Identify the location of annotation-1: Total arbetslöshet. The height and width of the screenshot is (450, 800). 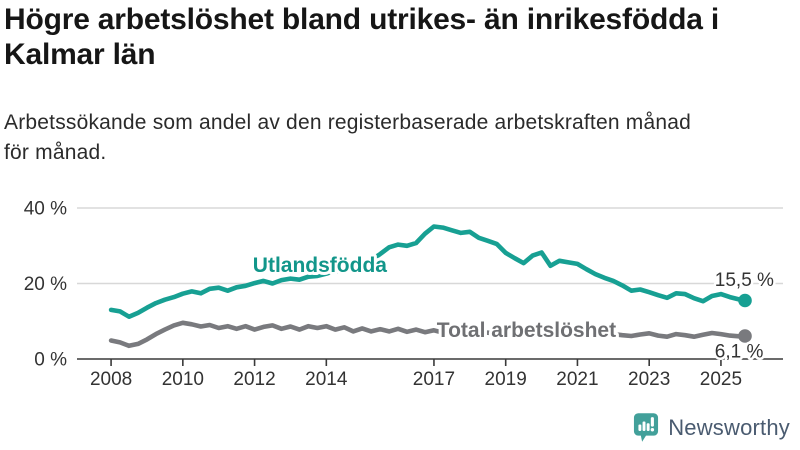
(526, 330).